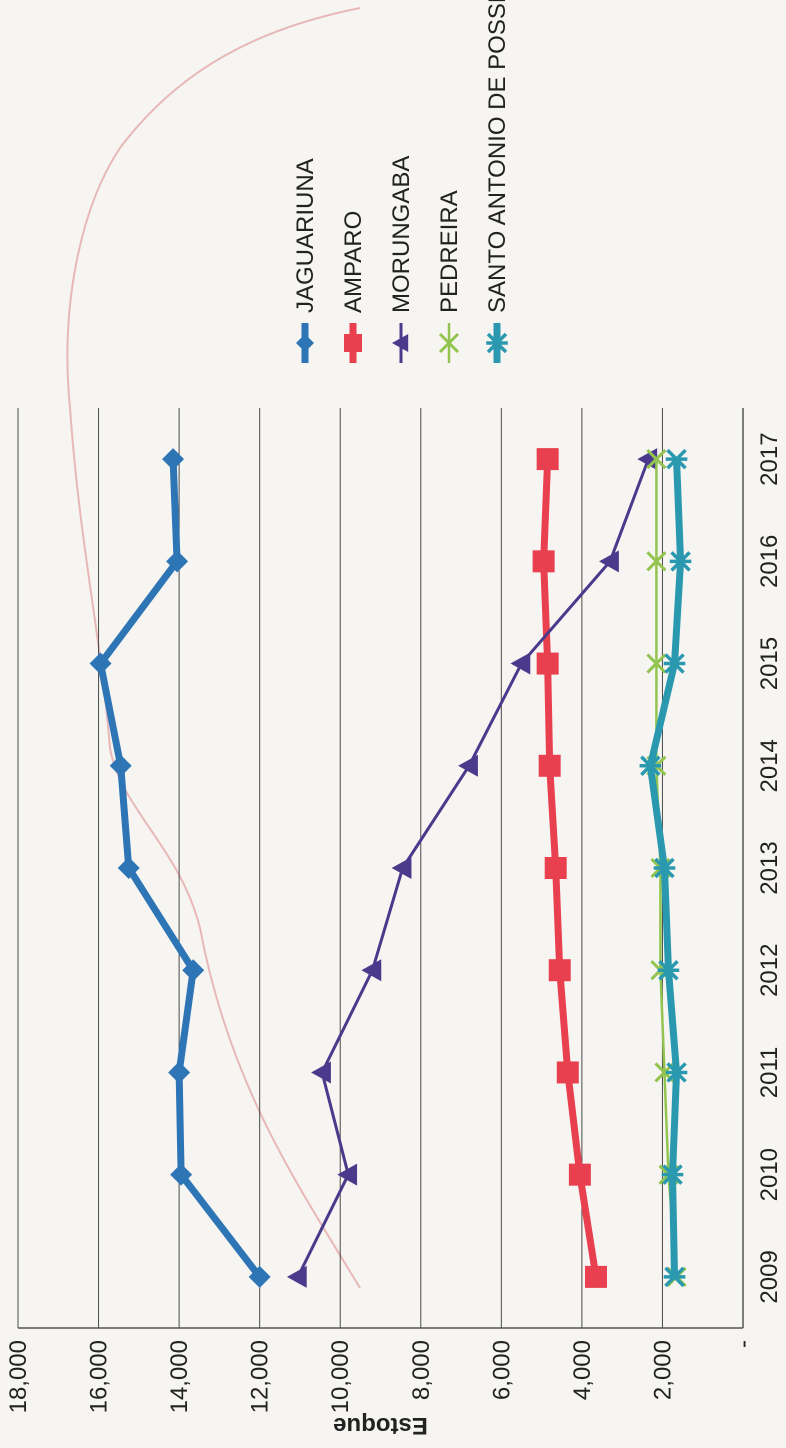  Describe the element at coordinates (180, 868) in the screenshot. I see `series-jaguariuna` at that location.